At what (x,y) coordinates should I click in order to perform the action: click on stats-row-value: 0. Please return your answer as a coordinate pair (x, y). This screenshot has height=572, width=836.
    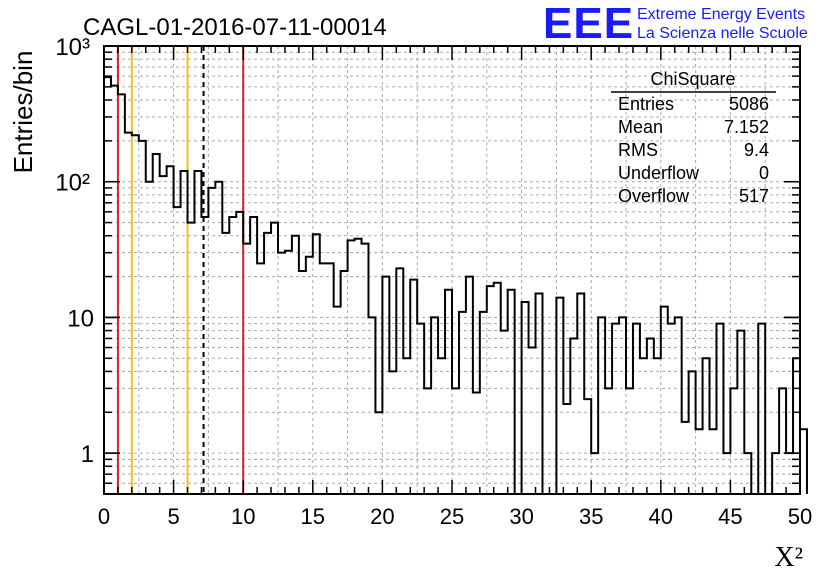
    Looking at the image, I should click on (764, 173).